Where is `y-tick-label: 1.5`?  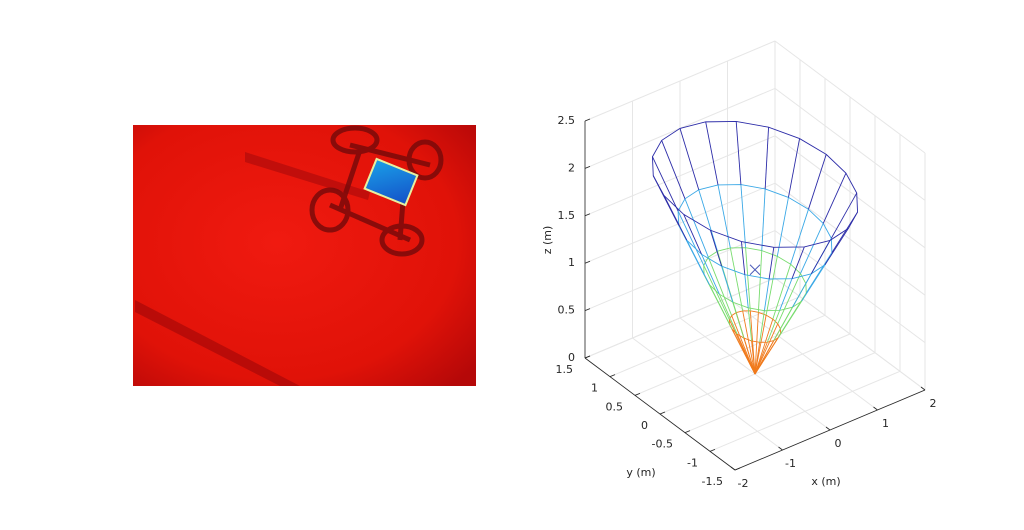 y-tick-label: 1.5 is located at coordinates (565, 369).